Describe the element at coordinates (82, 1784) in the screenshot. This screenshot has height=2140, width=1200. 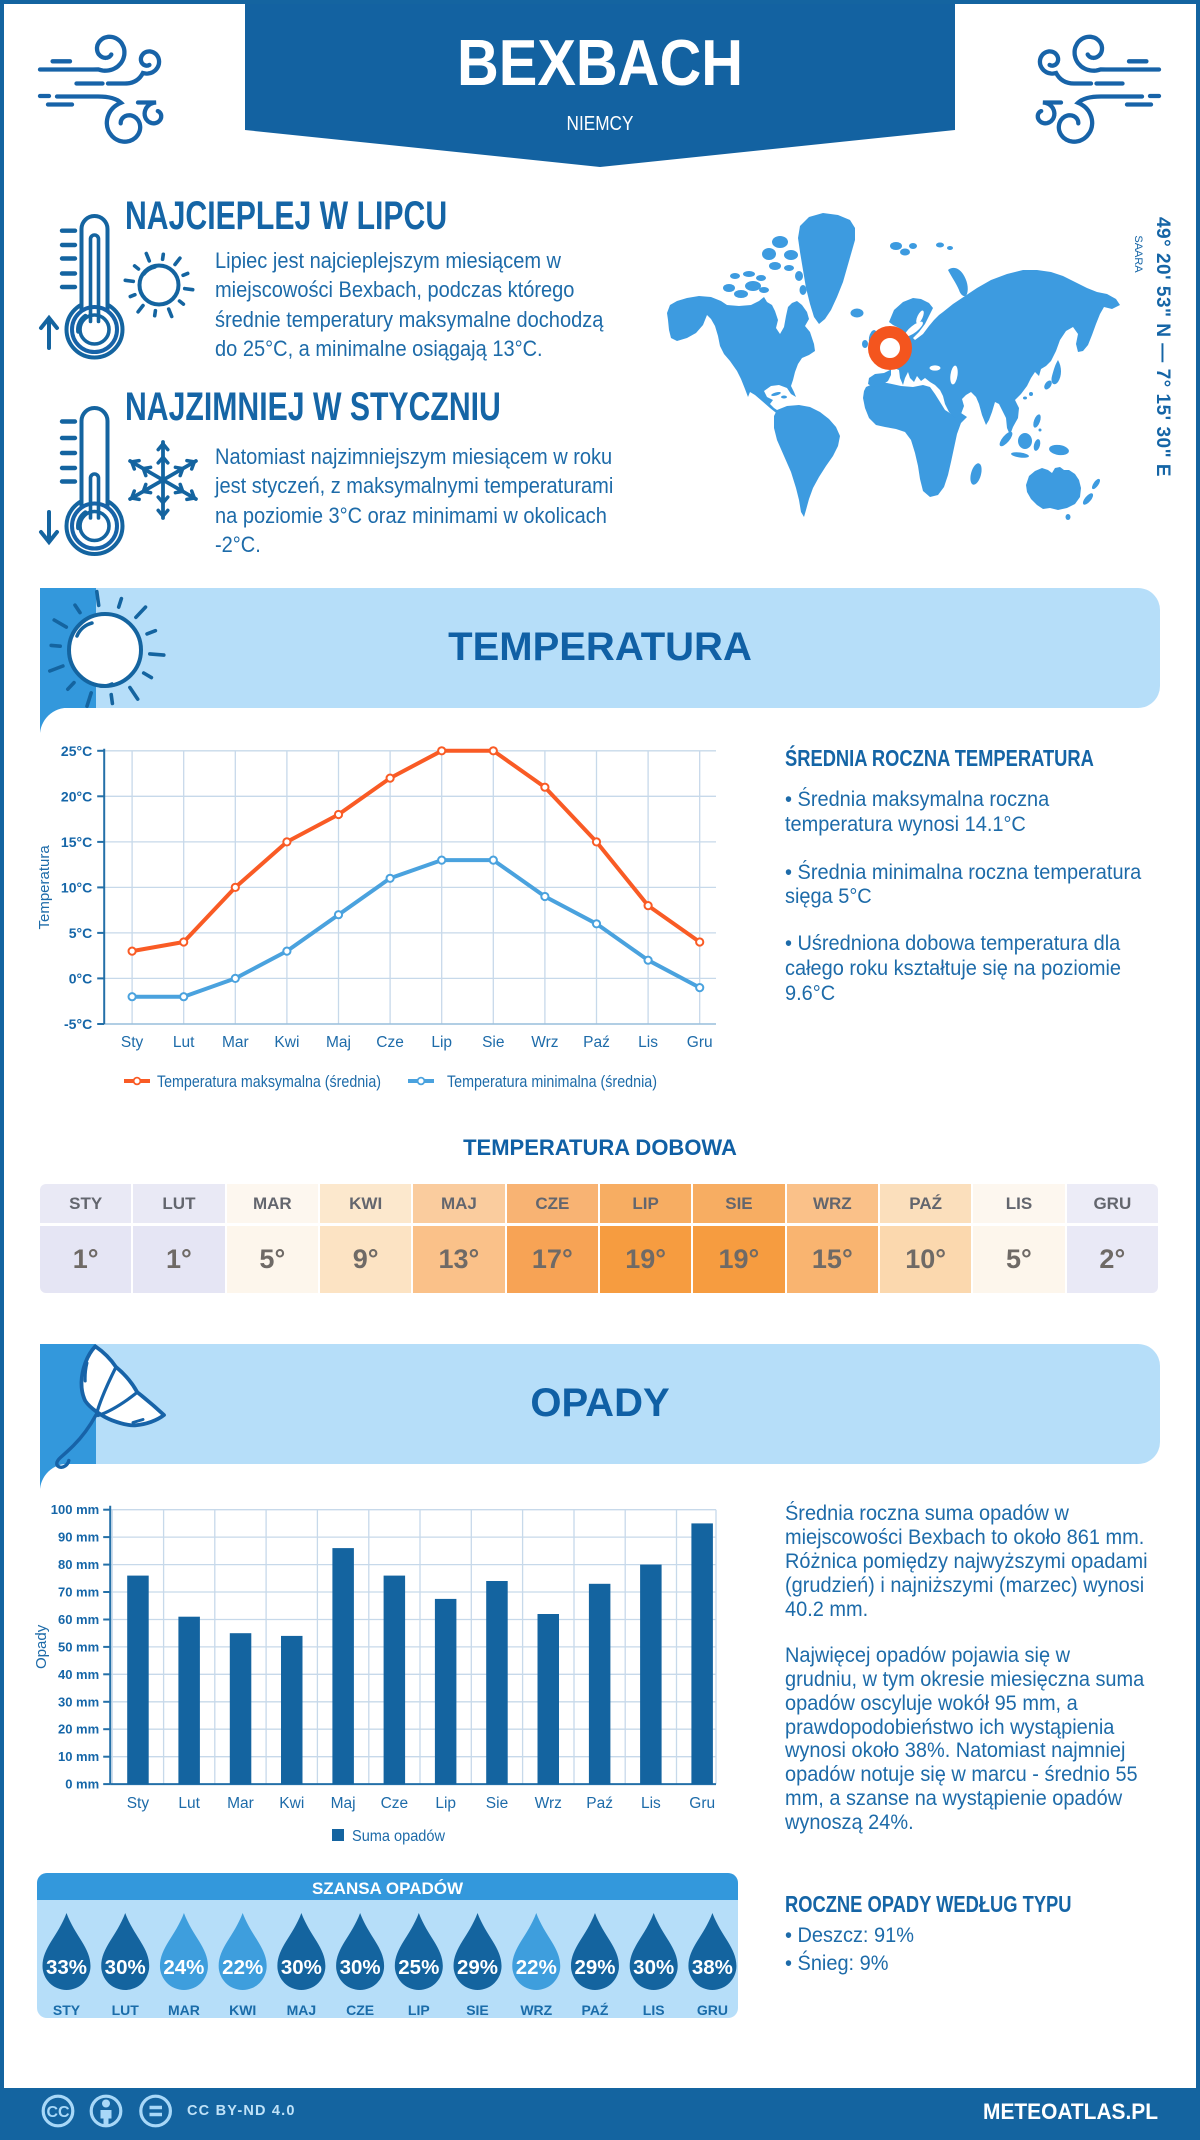
I see `svg-text: 0 mm` at that location.